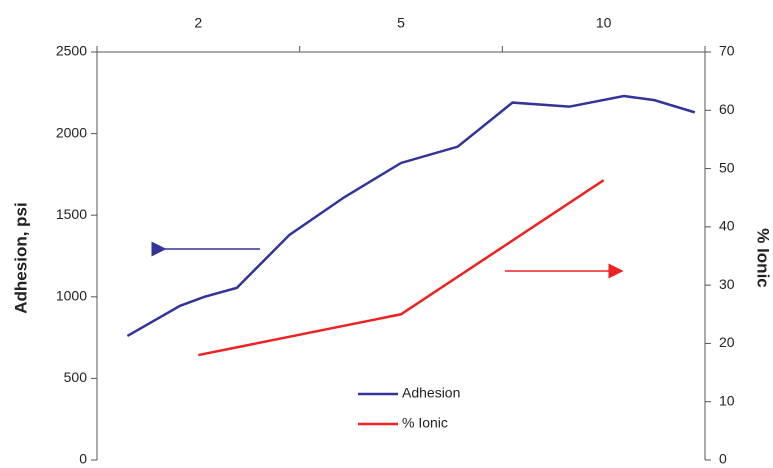 The image size is (773, 468). Describe the element at coordinates (401, 23) in the screenshot. I see `x-tick-label: 5` at that location.